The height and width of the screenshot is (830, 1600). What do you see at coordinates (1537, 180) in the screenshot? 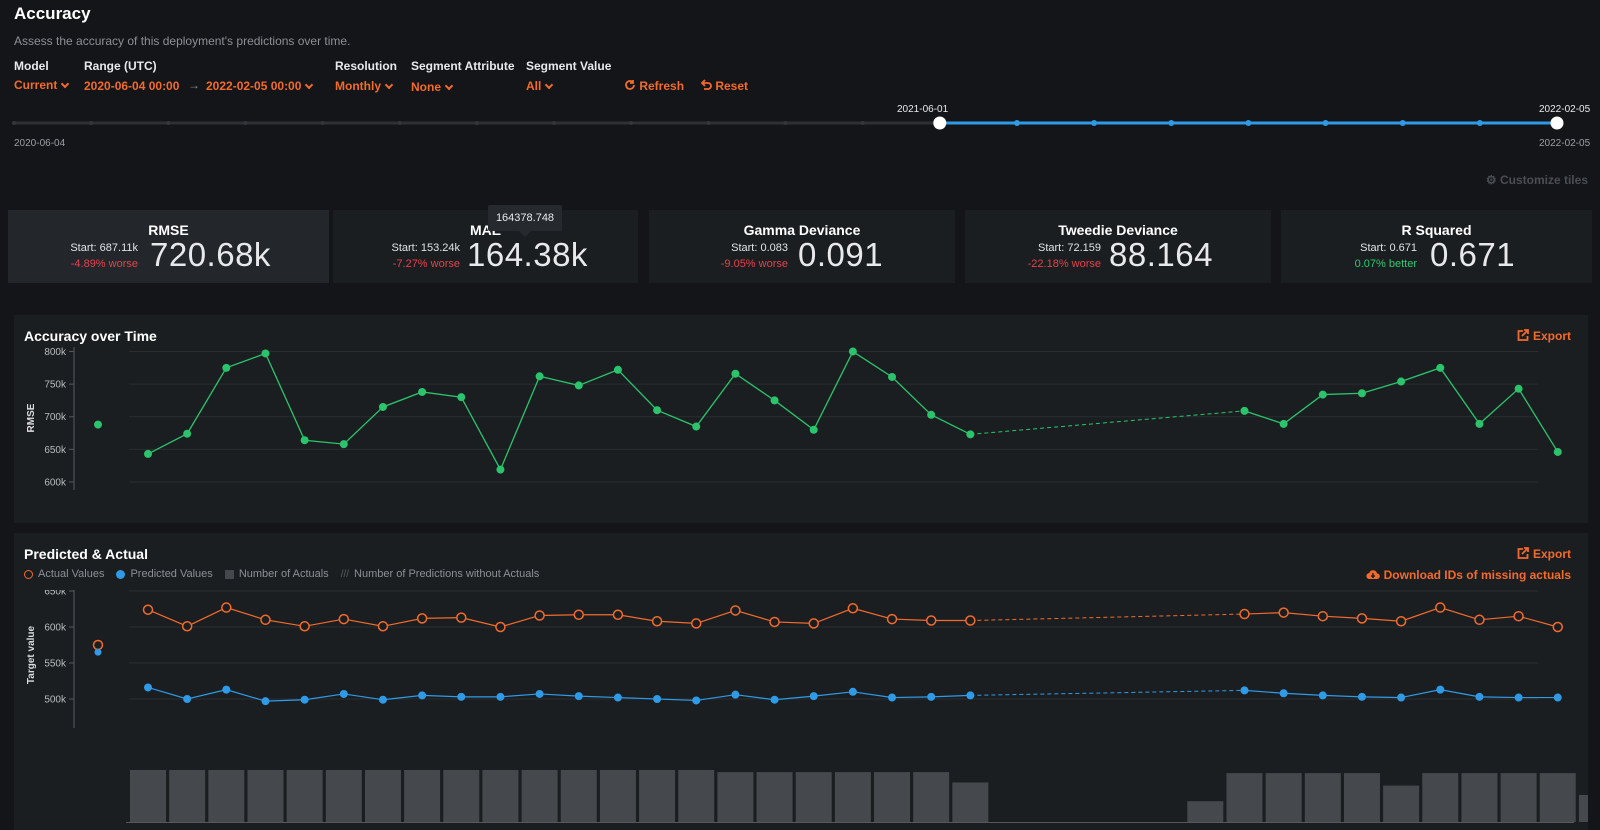
I see `customize-tiles-button: ⚙ Customize tiles` at bounding box center [1537, 180].